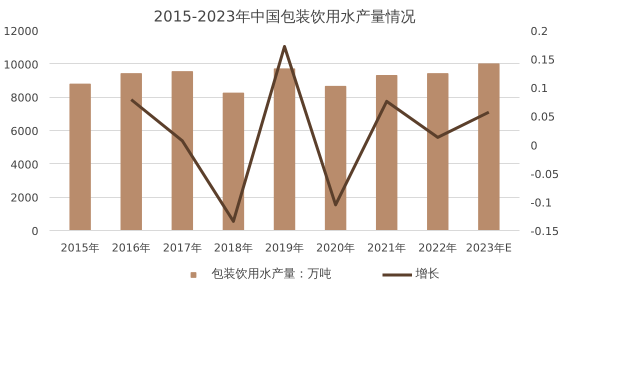 This screenshot has width=625, height=381. Describe the element at coordinates (21, 31) in the screenshot. I see `y-tick-label: 12000` at that location.